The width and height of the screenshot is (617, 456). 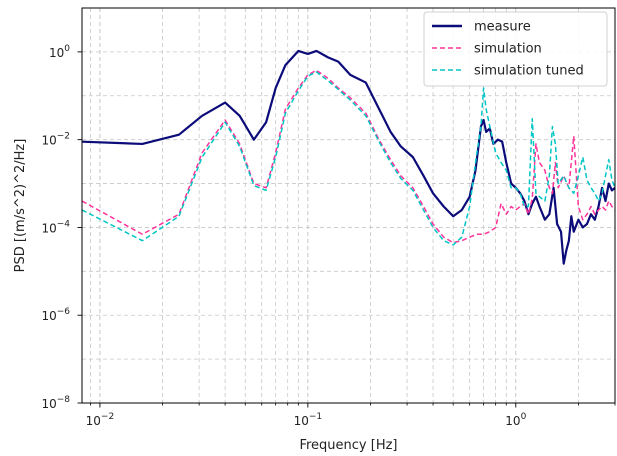 What do you see at coordinates (502, 27) in the screenshot?
I see `legend-label: measure` at bounding box center [502, 27].